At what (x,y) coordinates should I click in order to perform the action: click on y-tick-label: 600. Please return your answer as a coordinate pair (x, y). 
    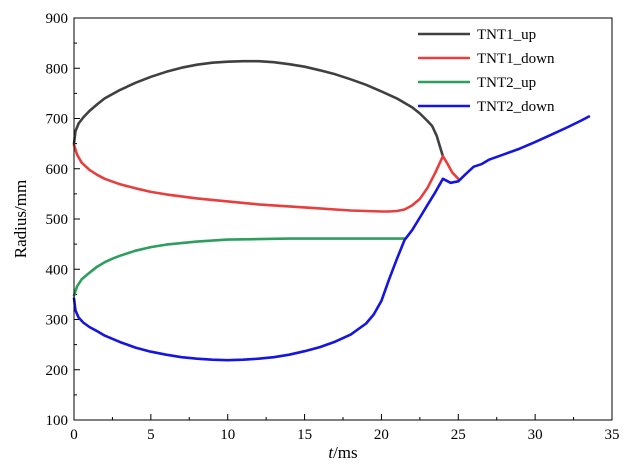
    Looking at the image, I should click on (57, 170).